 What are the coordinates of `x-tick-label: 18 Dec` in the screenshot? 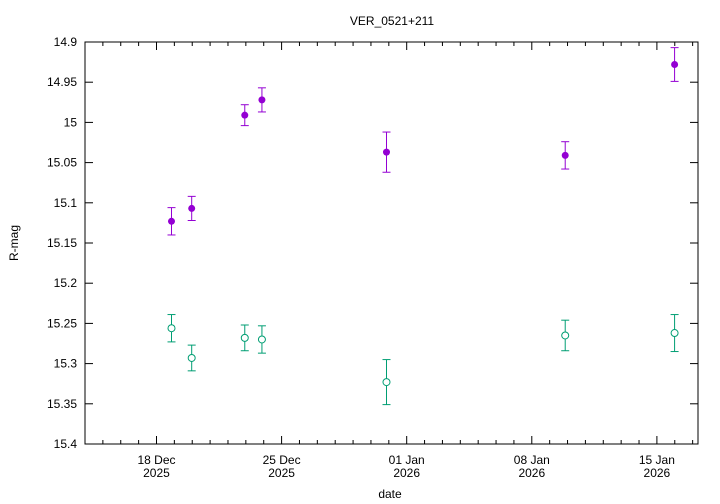 It's located at (156, 460).